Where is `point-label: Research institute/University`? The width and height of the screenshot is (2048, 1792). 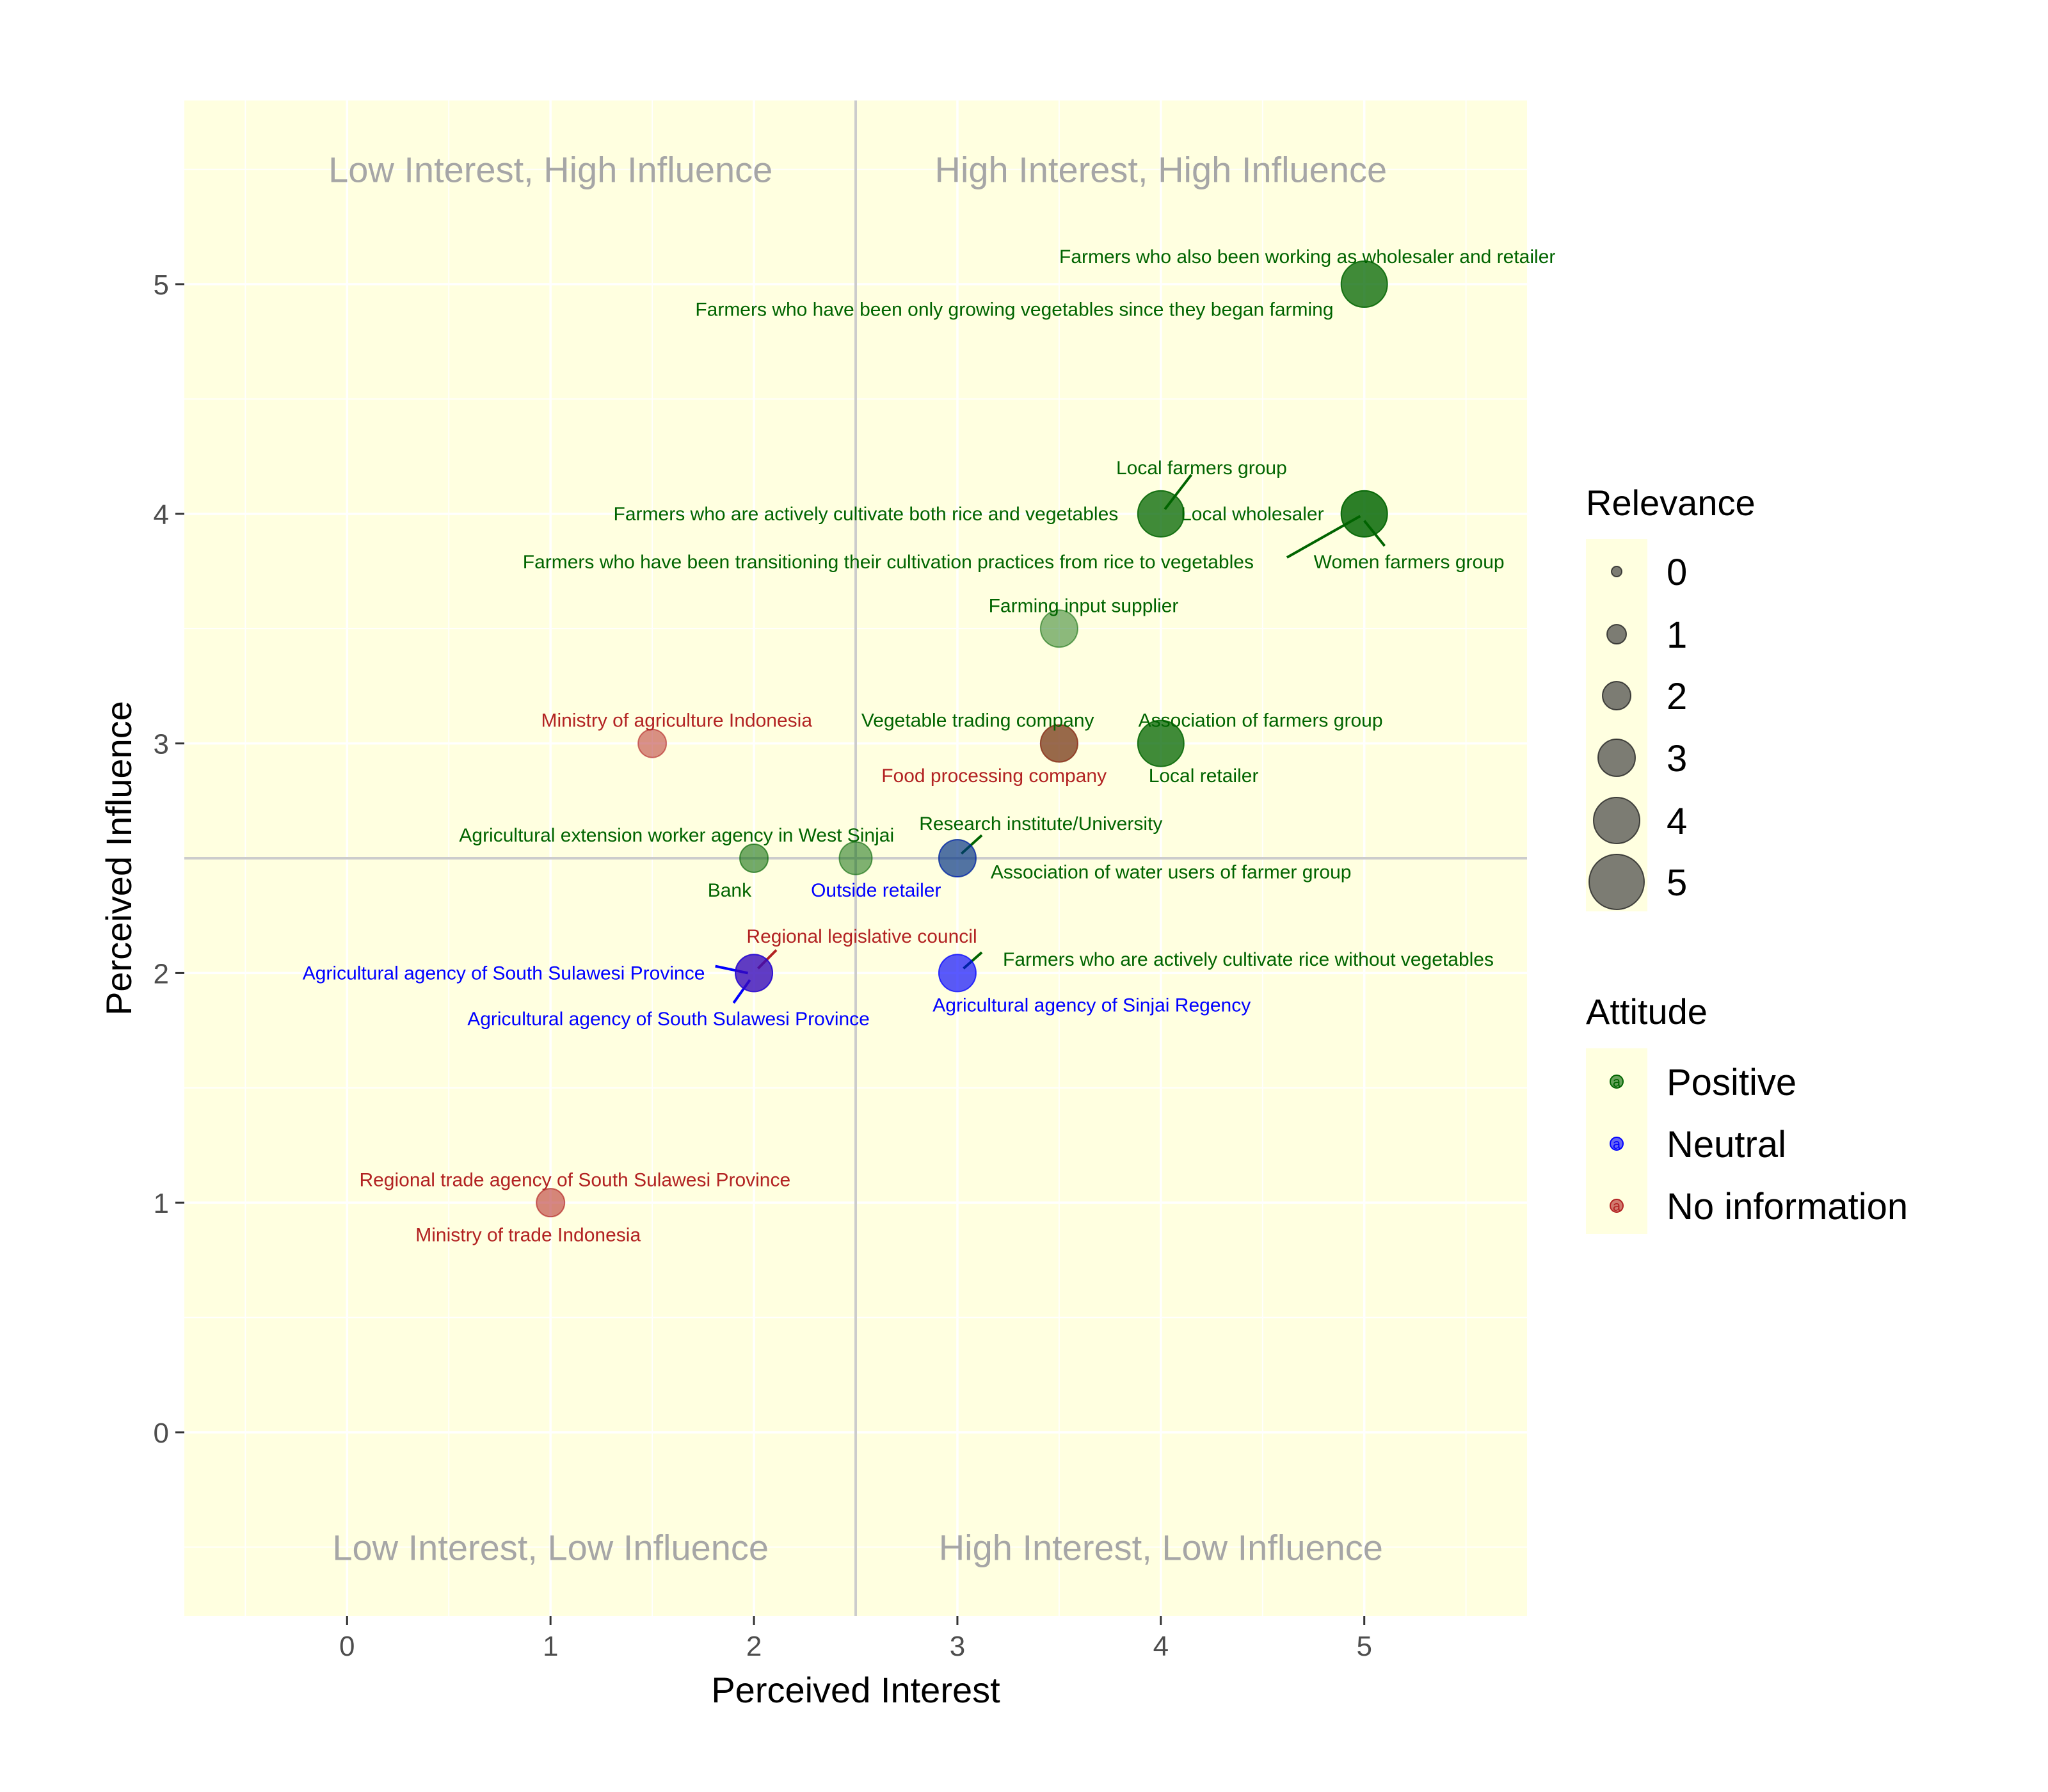
point-label: Research institute/University is located at coordinates (1040, 824).